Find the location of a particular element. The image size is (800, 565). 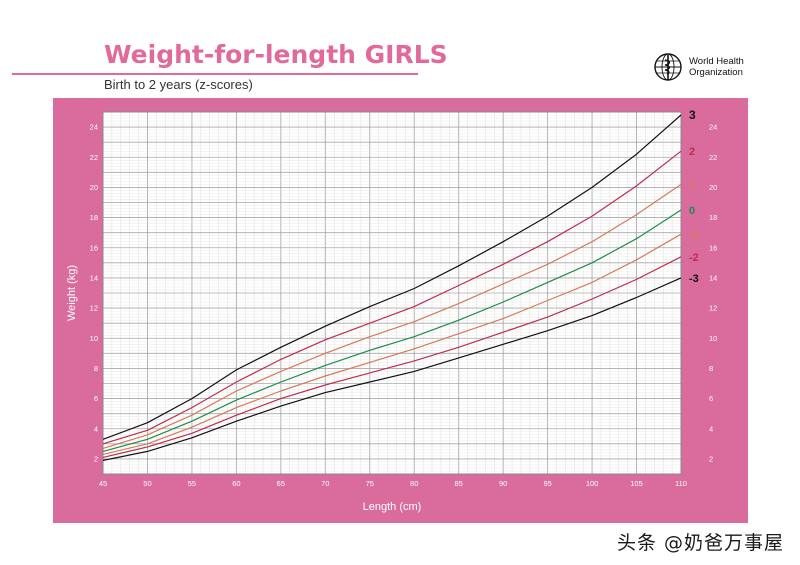

y-tick-label-left: 4 is located at coordinates (96, 428).